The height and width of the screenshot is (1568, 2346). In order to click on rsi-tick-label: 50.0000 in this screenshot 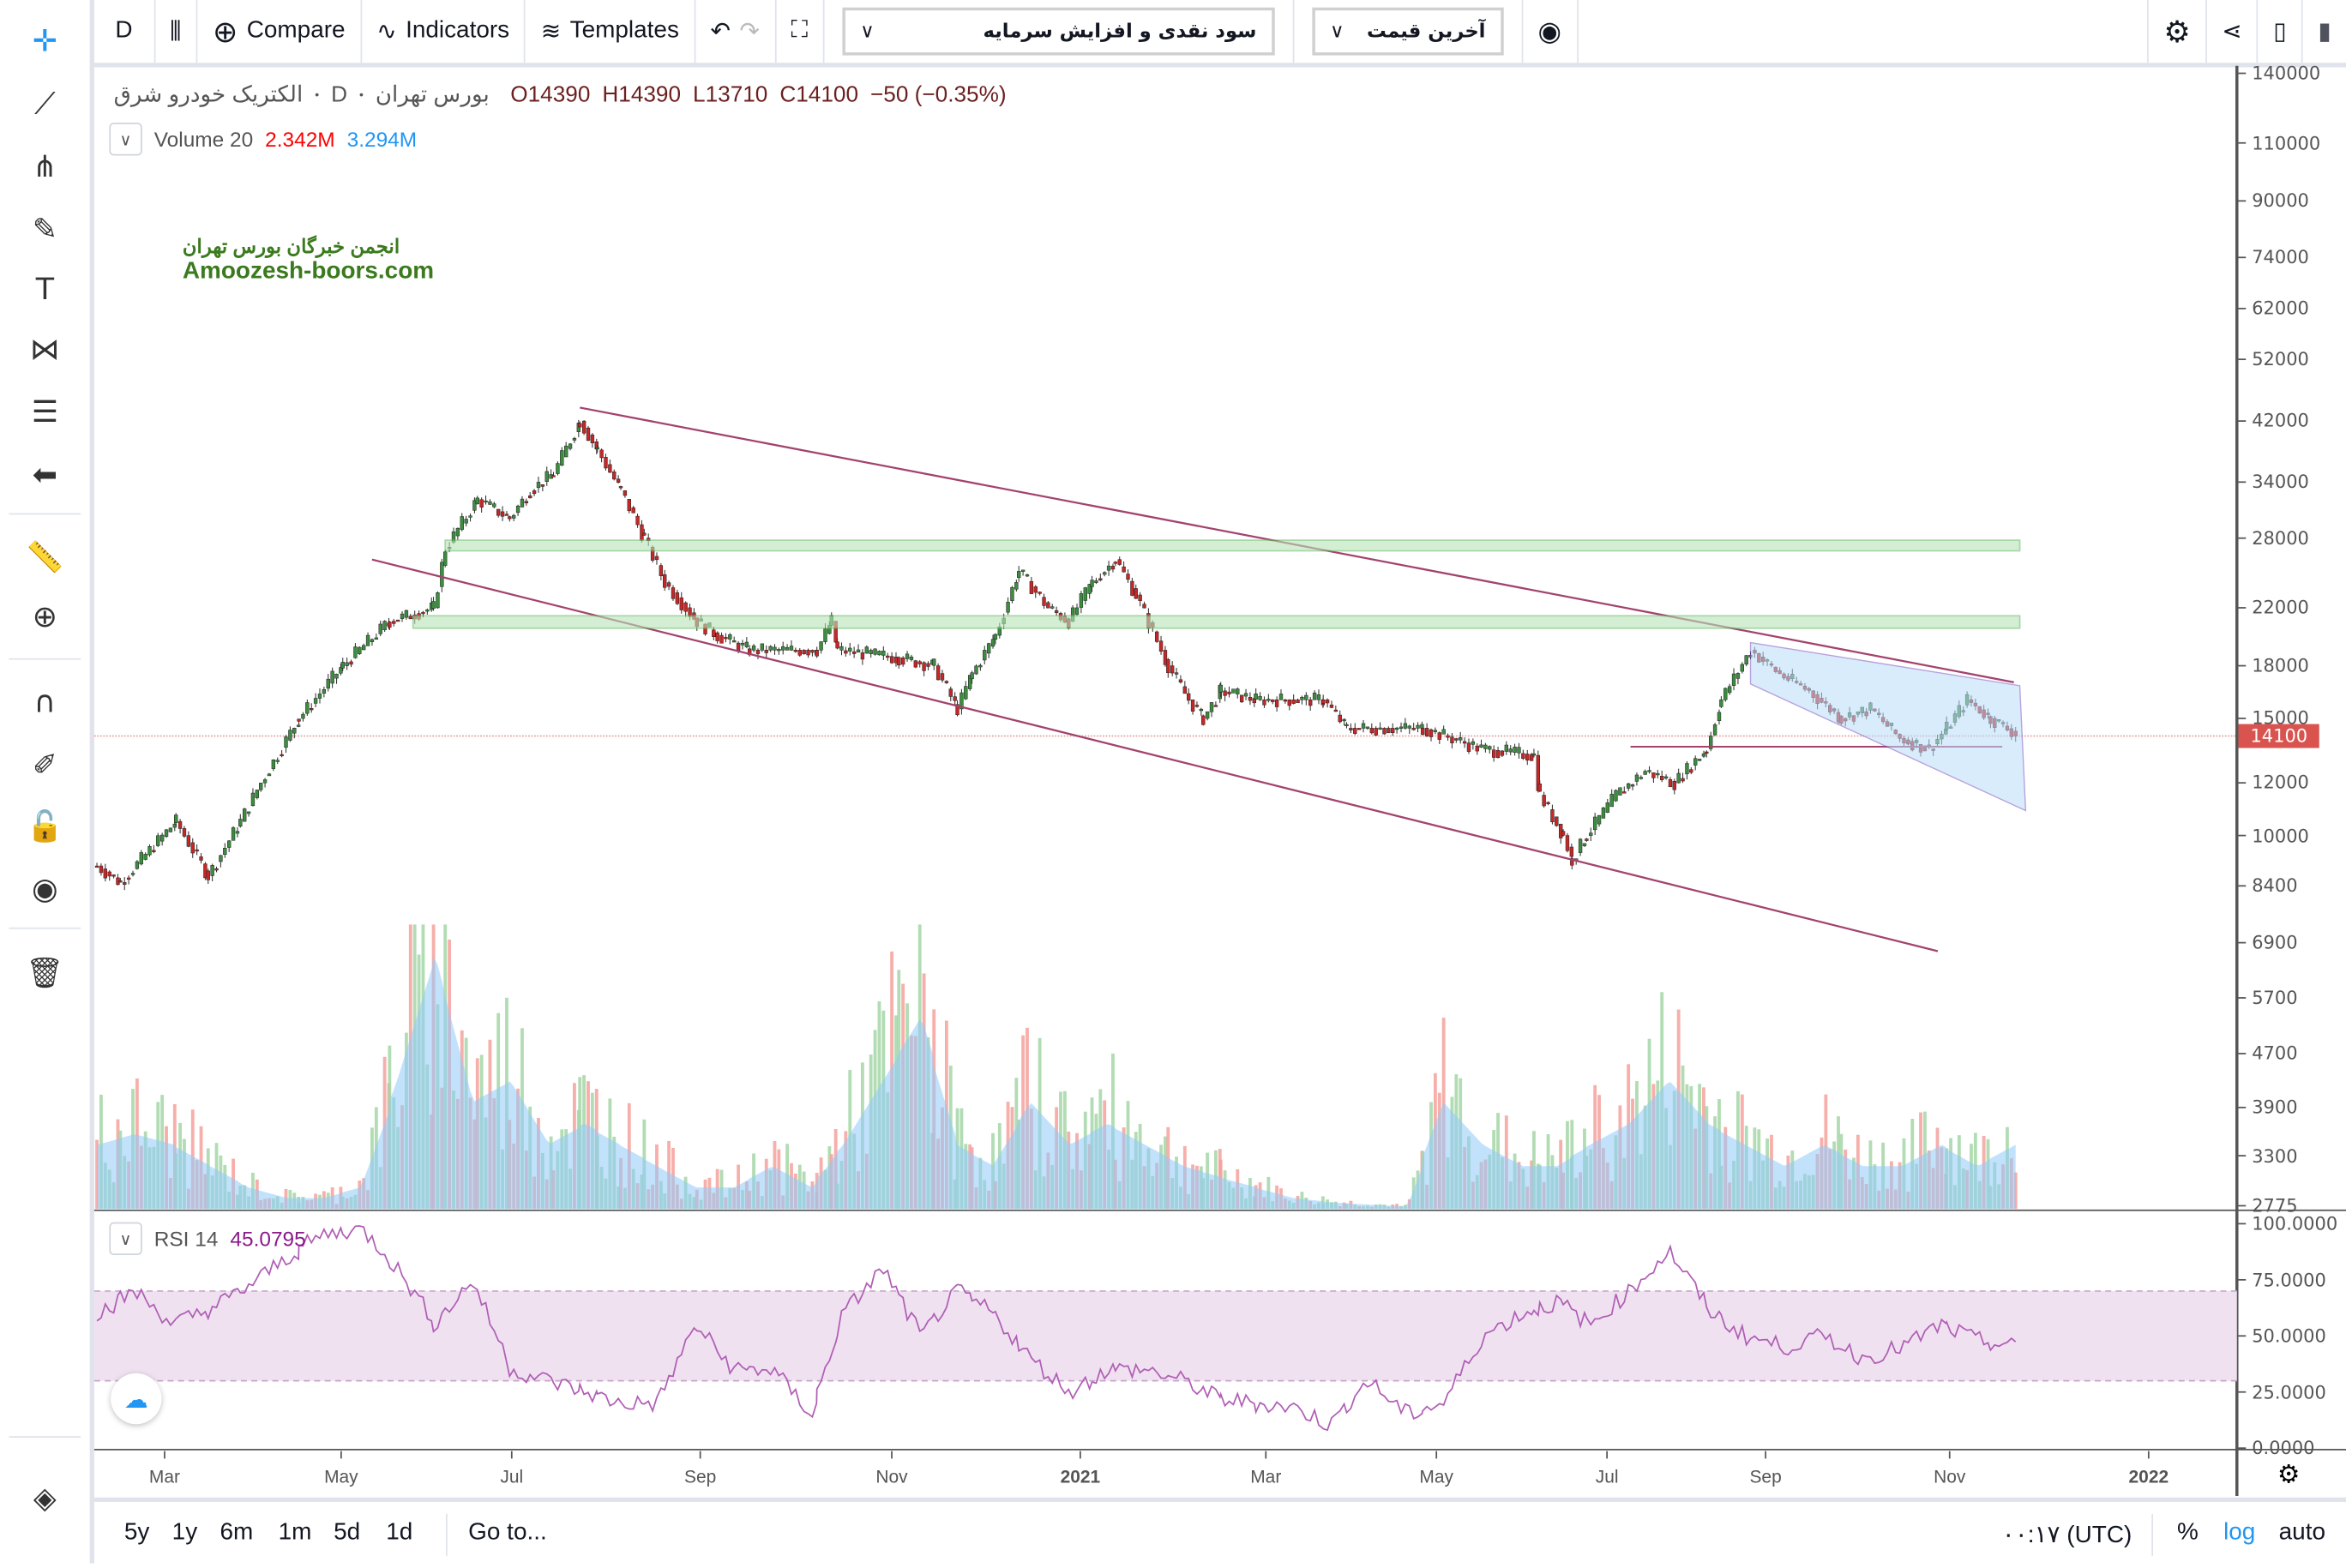, I will do `click(2289, 1336)`.